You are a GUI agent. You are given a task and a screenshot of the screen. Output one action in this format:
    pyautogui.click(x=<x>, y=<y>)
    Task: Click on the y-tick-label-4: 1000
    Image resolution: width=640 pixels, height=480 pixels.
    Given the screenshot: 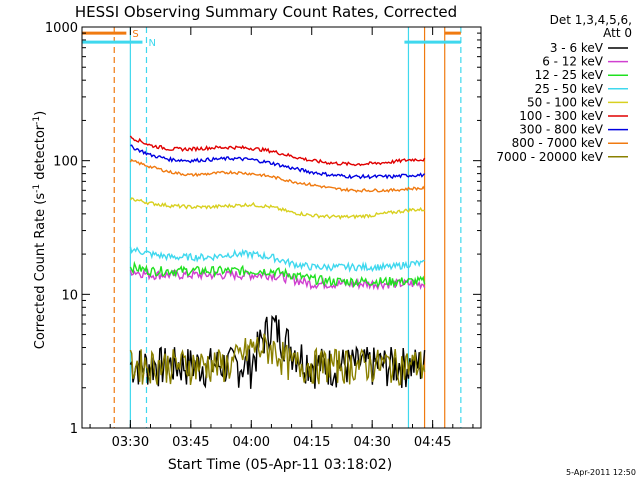 What is the action you would take?
    pyautogui.click(x=61, y=28)
    